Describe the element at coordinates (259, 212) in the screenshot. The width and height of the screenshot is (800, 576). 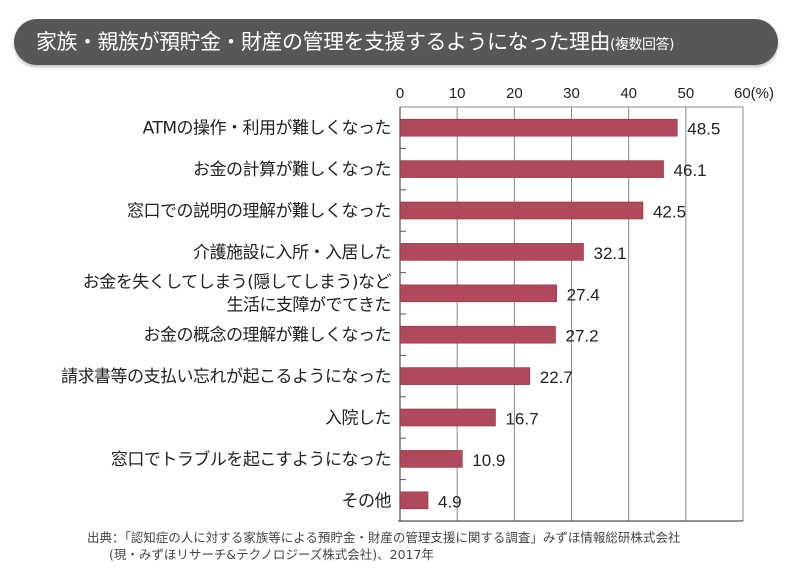
I see `category-label: 窓口での説明の理解が難しくなった` at that location.